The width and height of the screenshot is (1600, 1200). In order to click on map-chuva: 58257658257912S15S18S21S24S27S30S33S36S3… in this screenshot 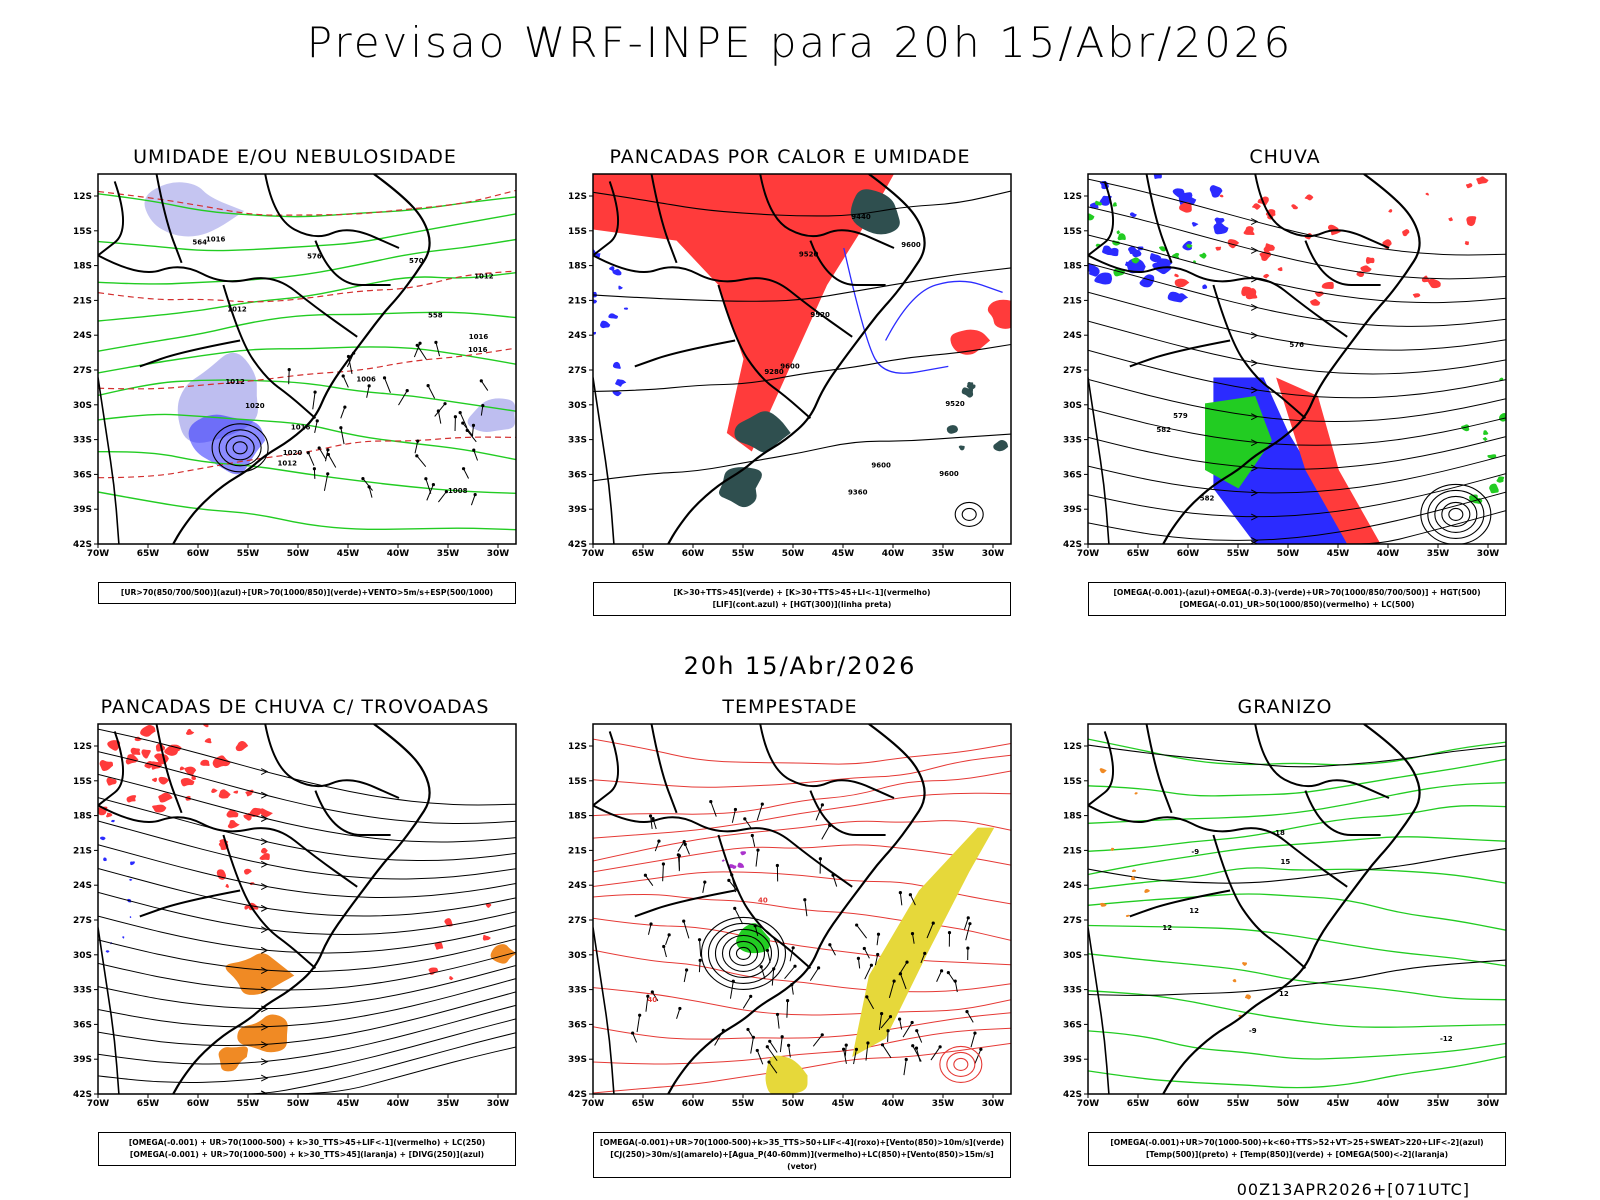, I will do `click(1285, 366)`.